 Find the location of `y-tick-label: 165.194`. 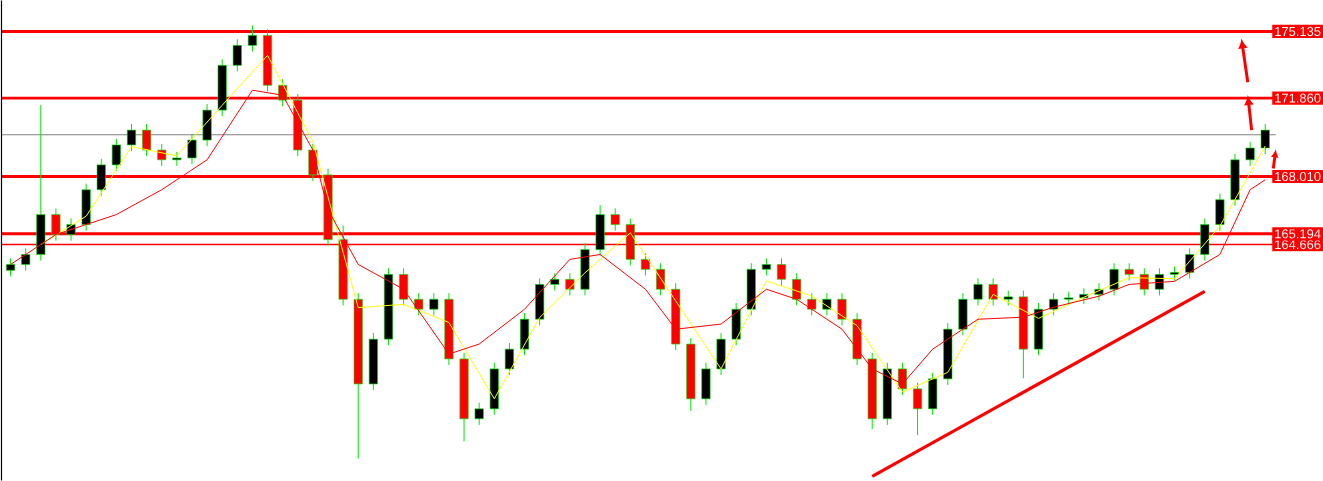

y-tick-label: 165.194 is located at coordinates (1298, 234).